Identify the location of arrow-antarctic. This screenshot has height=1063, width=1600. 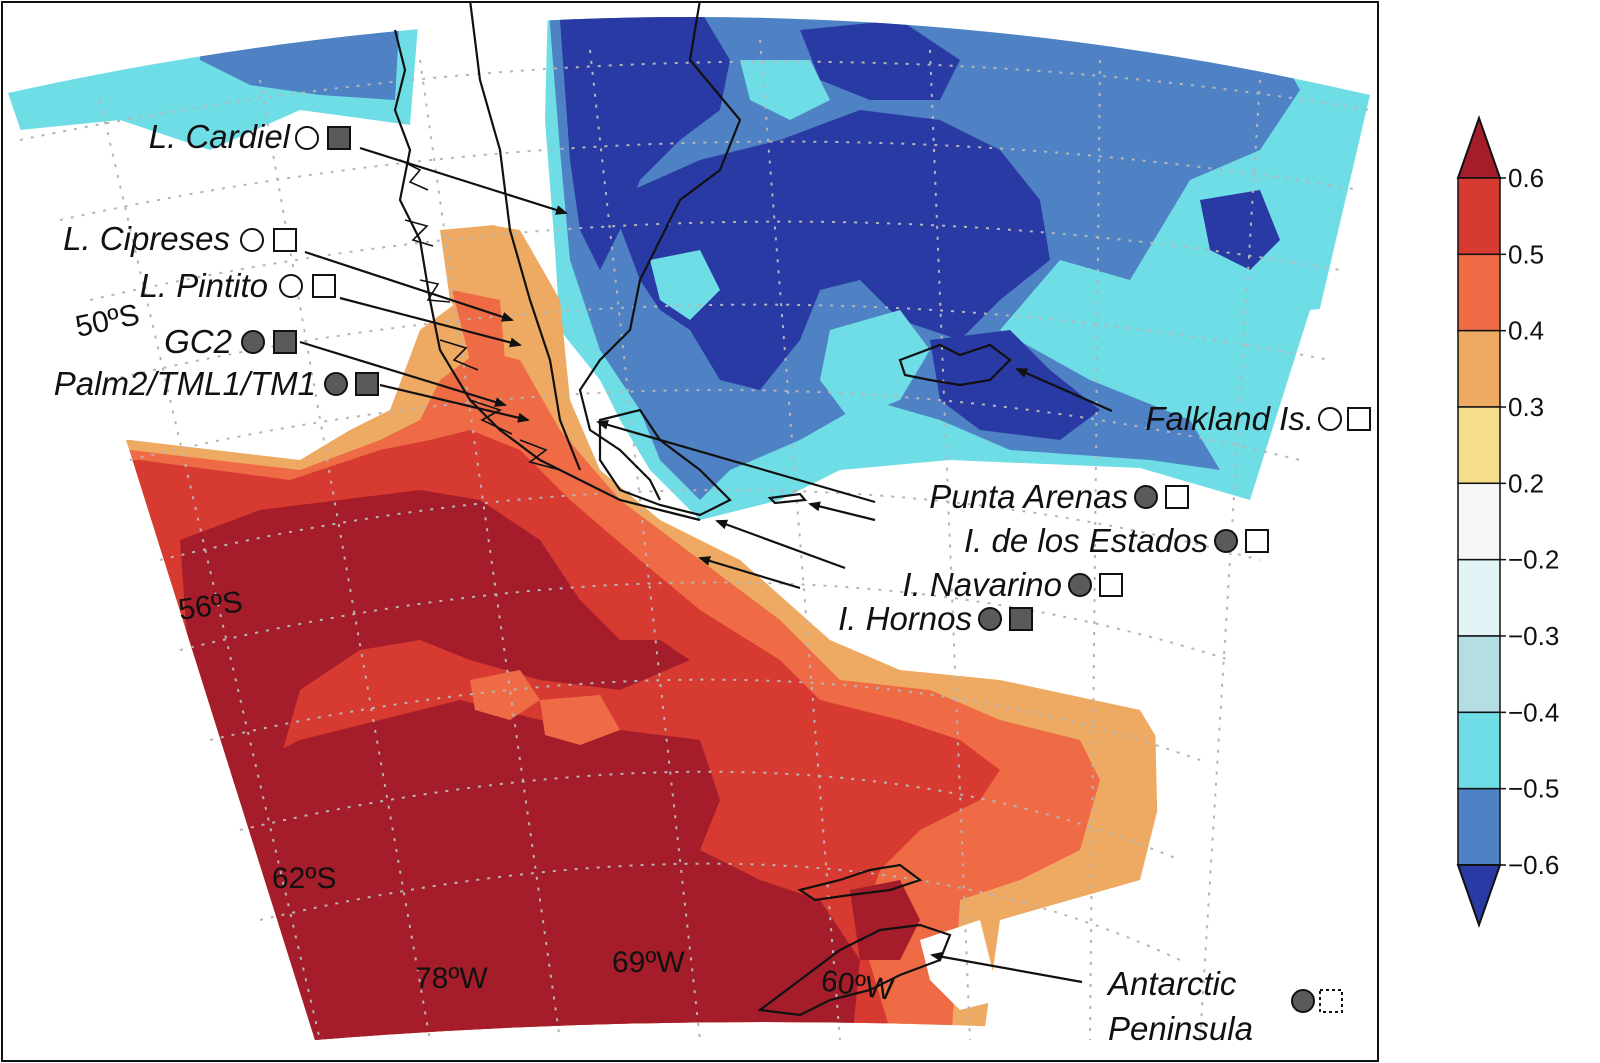
(1006, 967).